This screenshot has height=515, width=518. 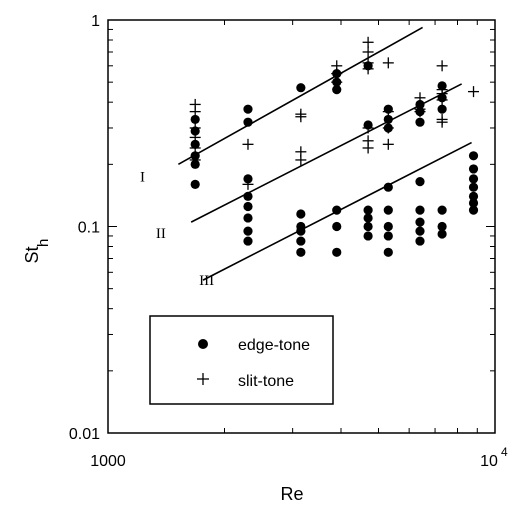 What do you see at coordinates (504, 452) in the screenshot?
I see `x-tick-label-exponent: 4` at bounding box center [504, 452].